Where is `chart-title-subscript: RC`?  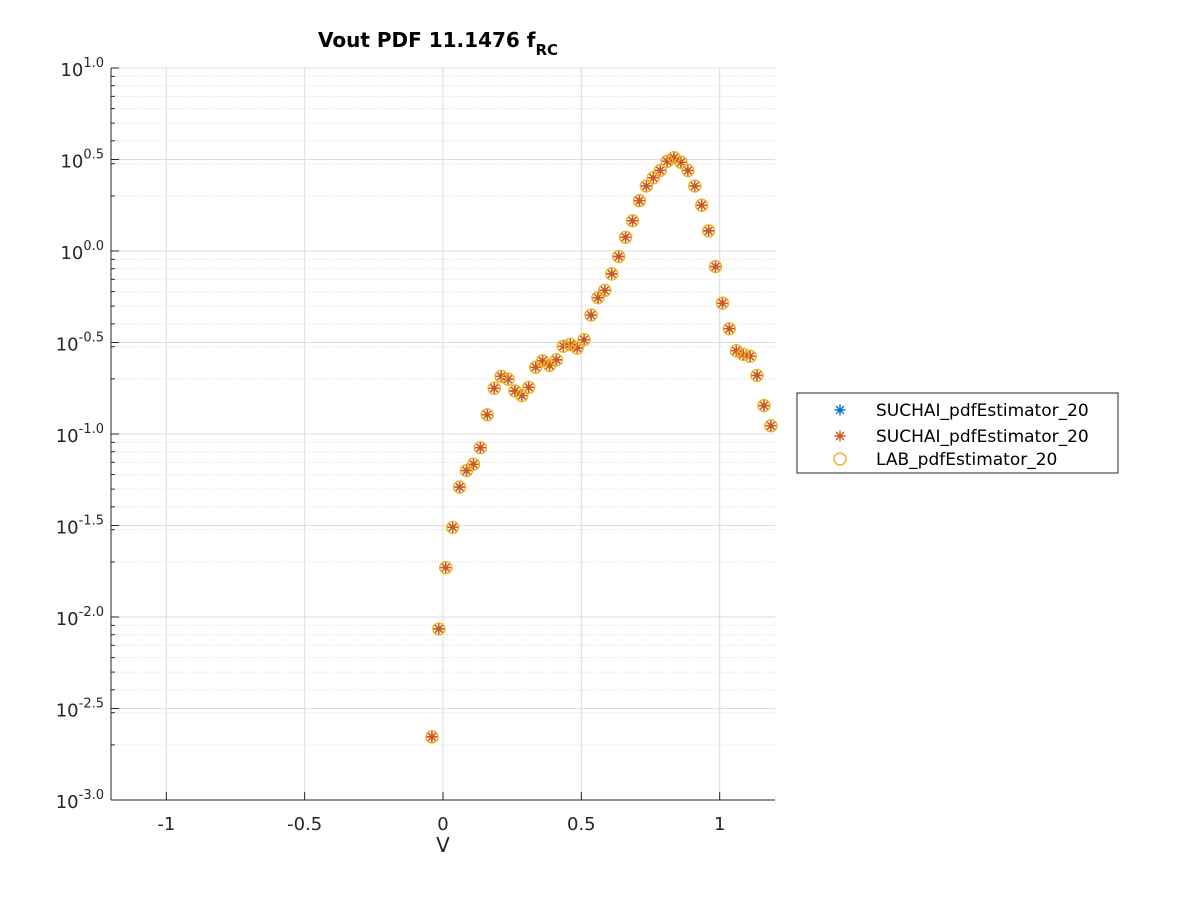 chart-title-subscript: RC is located at coordinates (546, 50).